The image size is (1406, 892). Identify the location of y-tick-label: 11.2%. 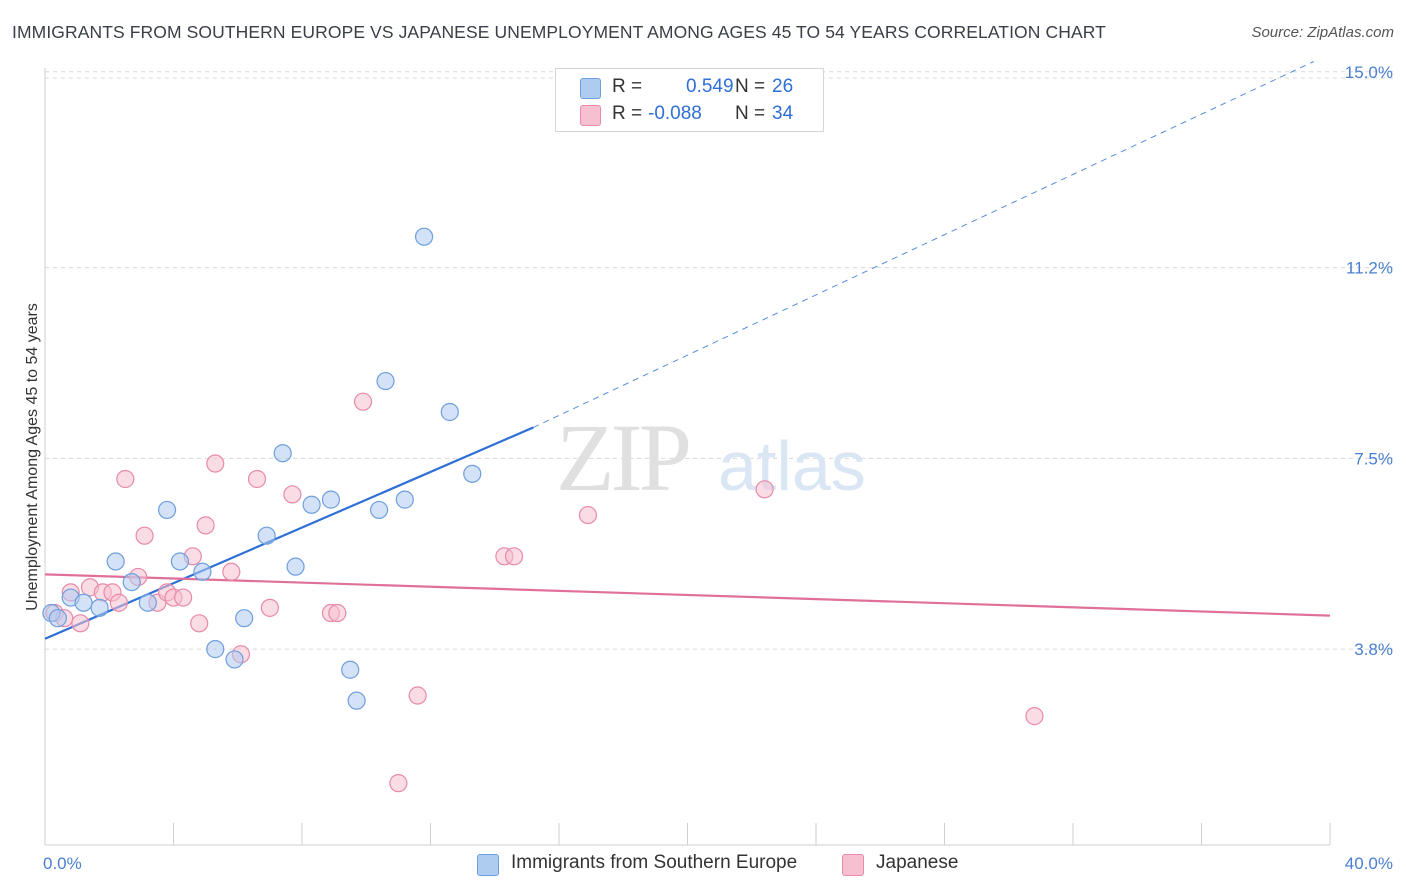
(1369, 268).